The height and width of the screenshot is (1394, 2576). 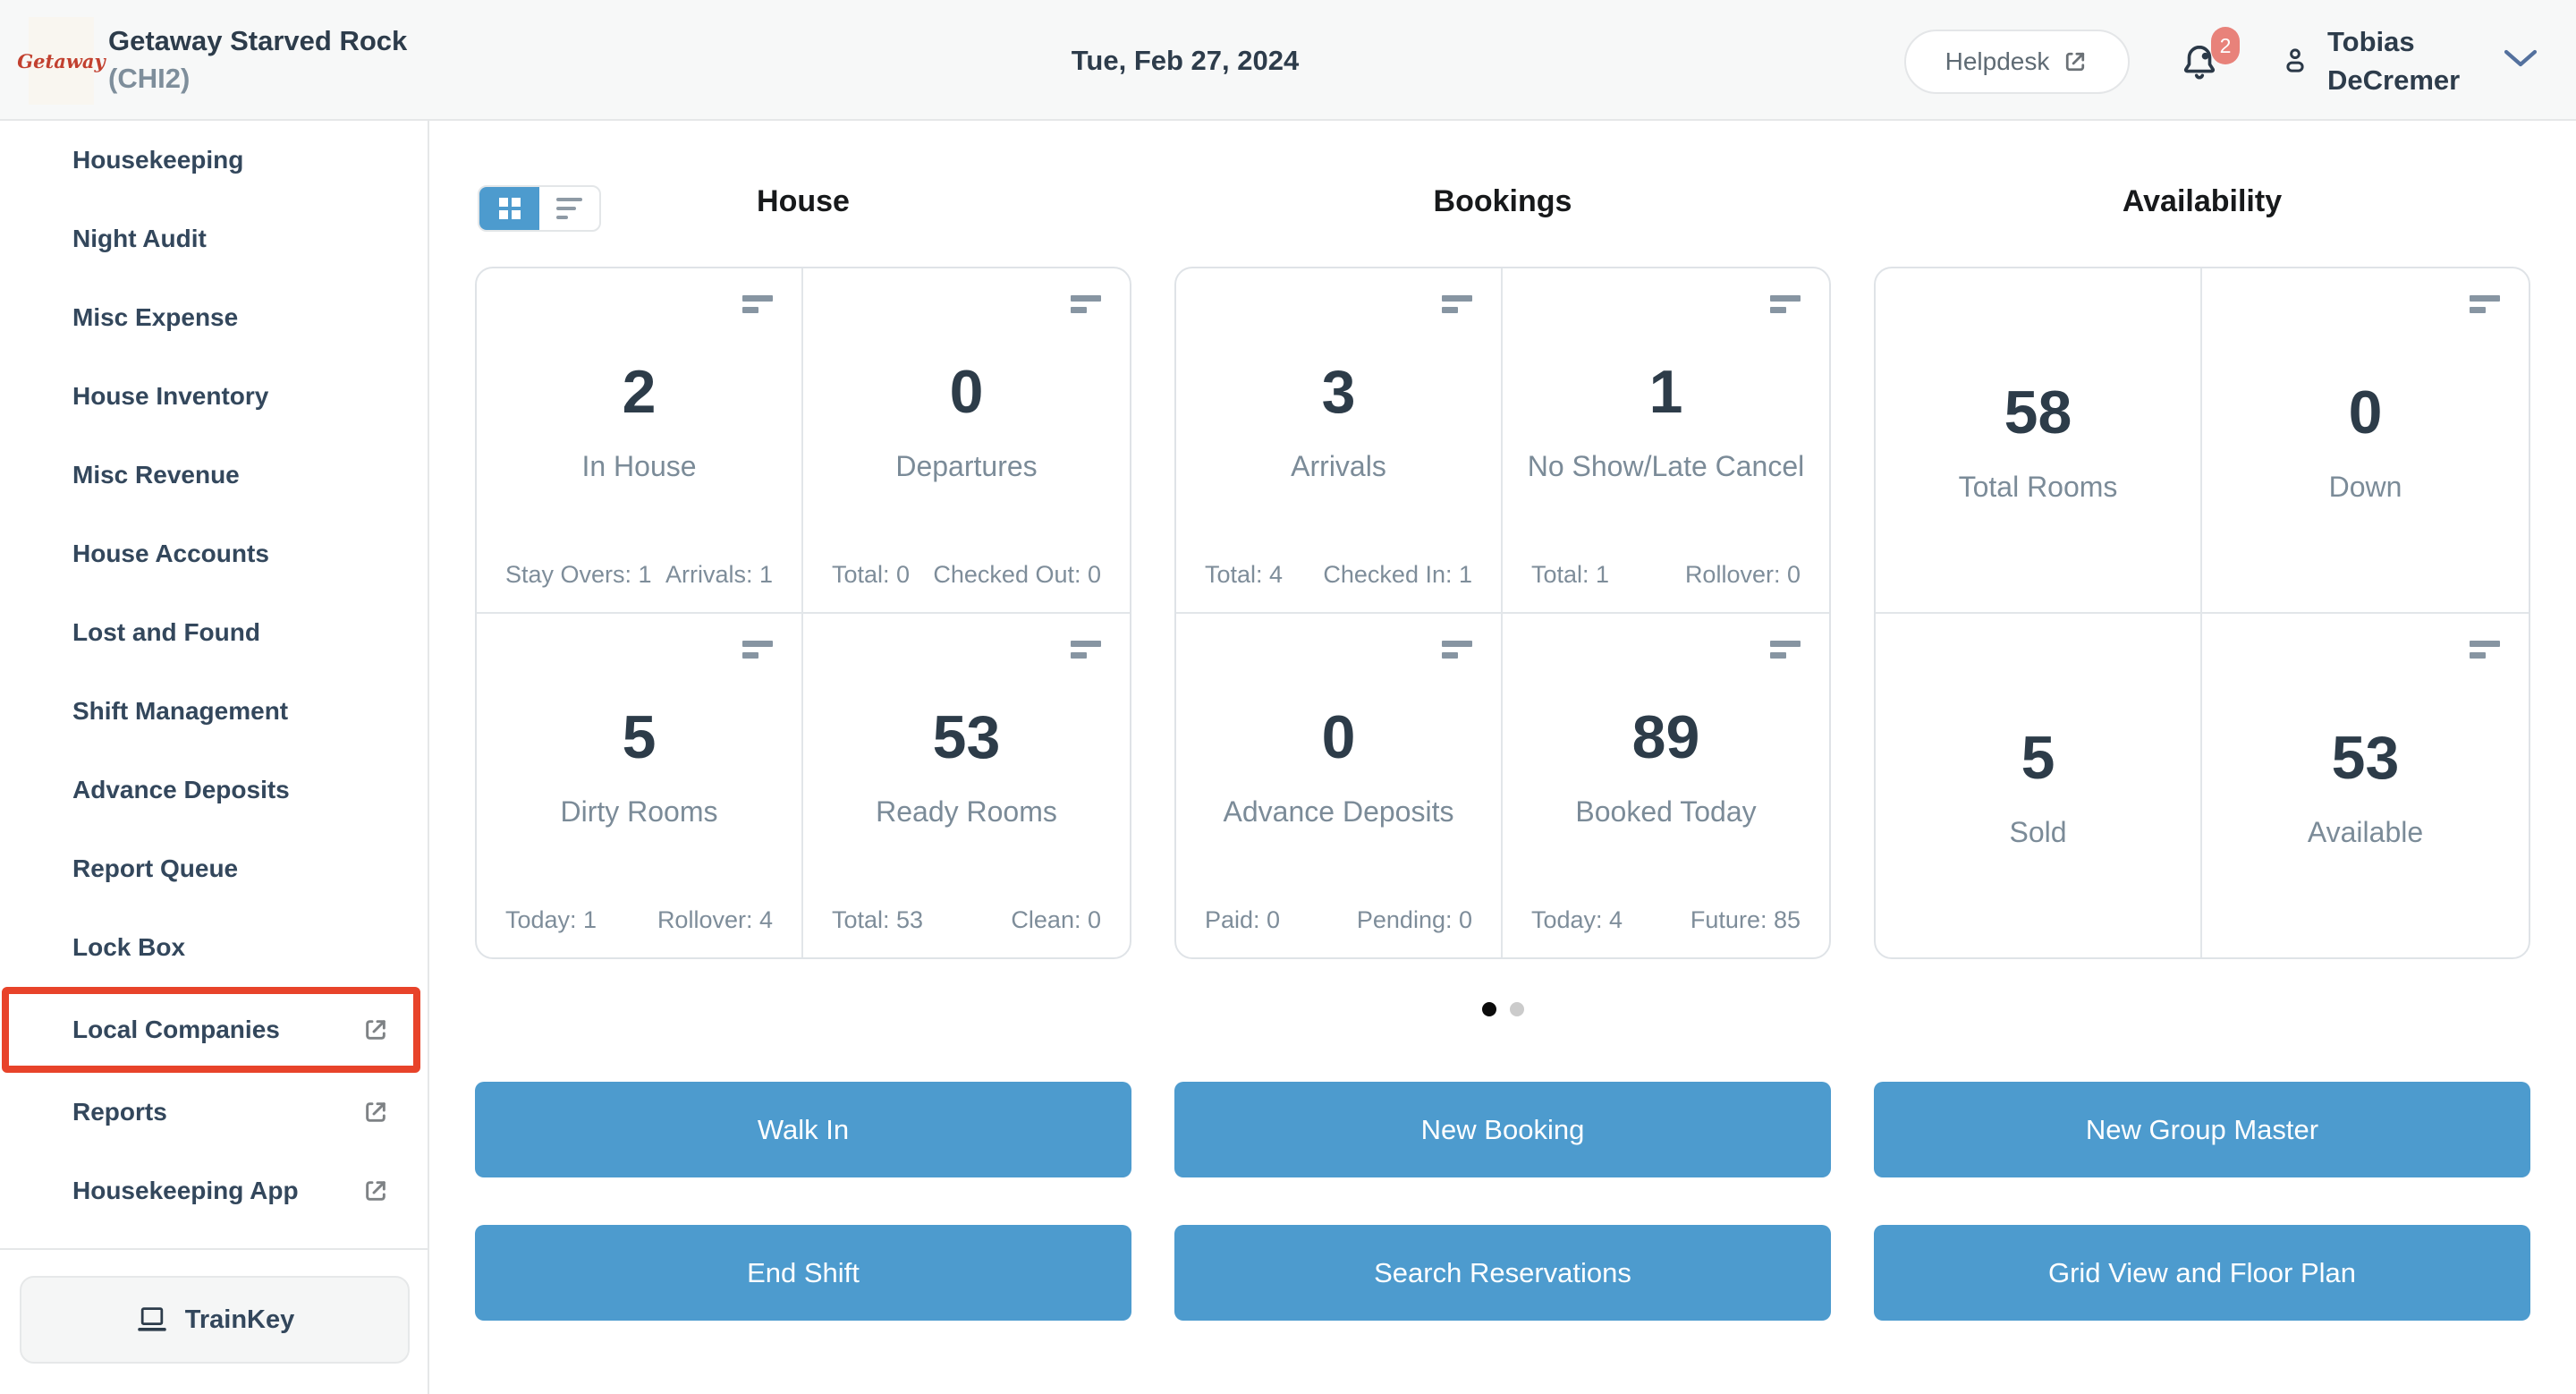 I want to click on card-stat: Clean: 0, so click(x=1056, y=920).